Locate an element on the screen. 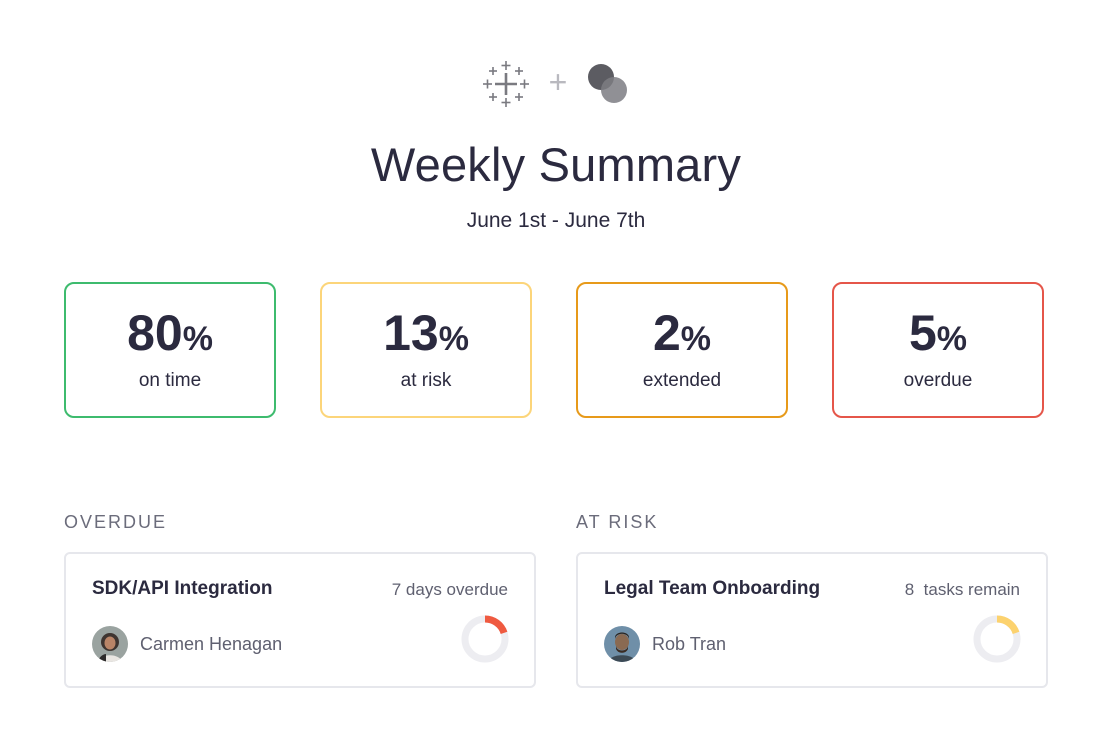  stat-card-on-time: 80% on time is located at coordinates (170, 350).